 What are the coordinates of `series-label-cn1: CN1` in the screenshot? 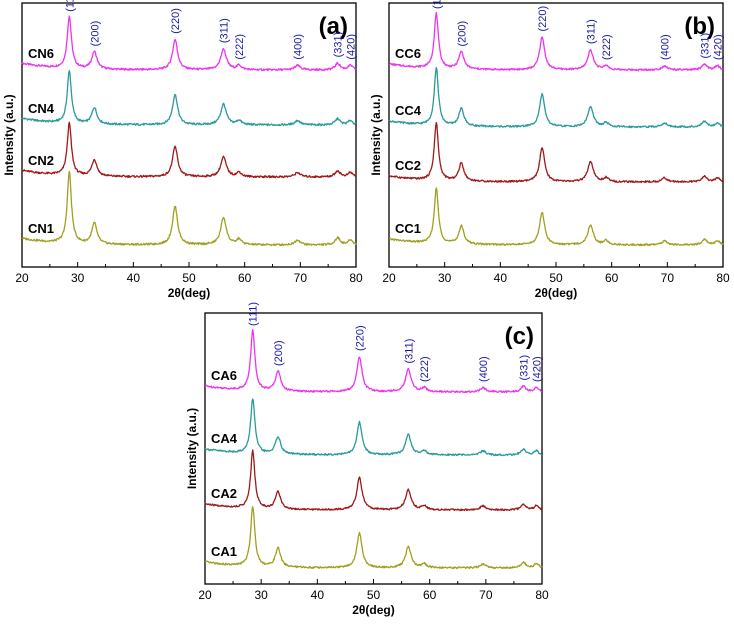 It's located at (41, 228).